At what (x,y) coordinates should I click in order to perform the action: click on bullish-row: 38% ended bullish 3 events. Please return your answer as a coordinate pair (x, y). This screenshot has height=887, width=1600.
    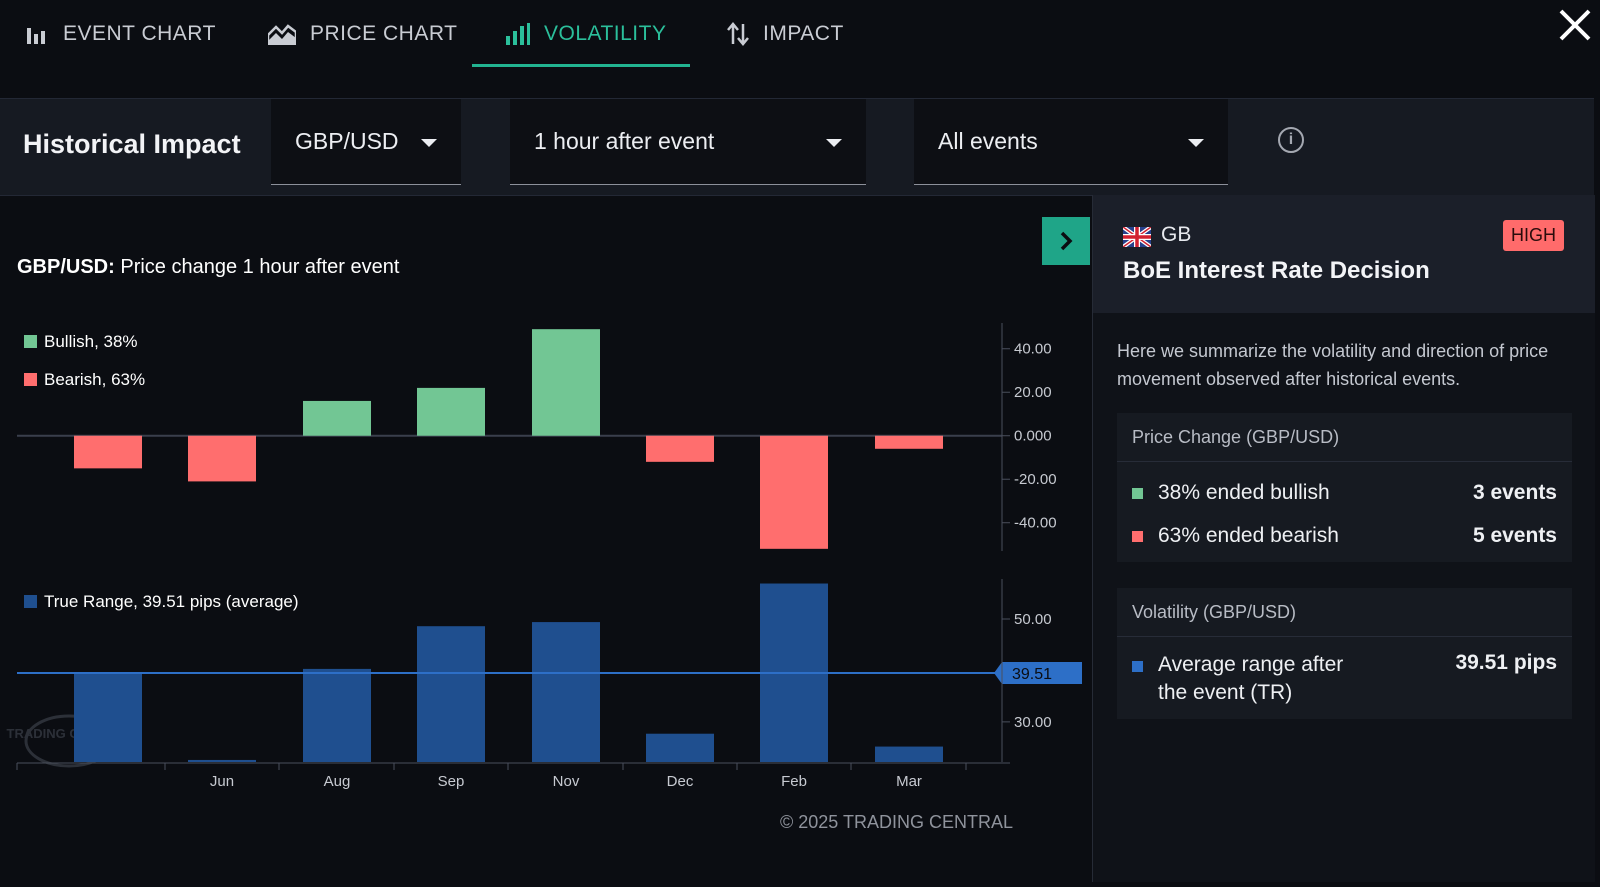
    Looking at the image, I should click on (1344, 492).